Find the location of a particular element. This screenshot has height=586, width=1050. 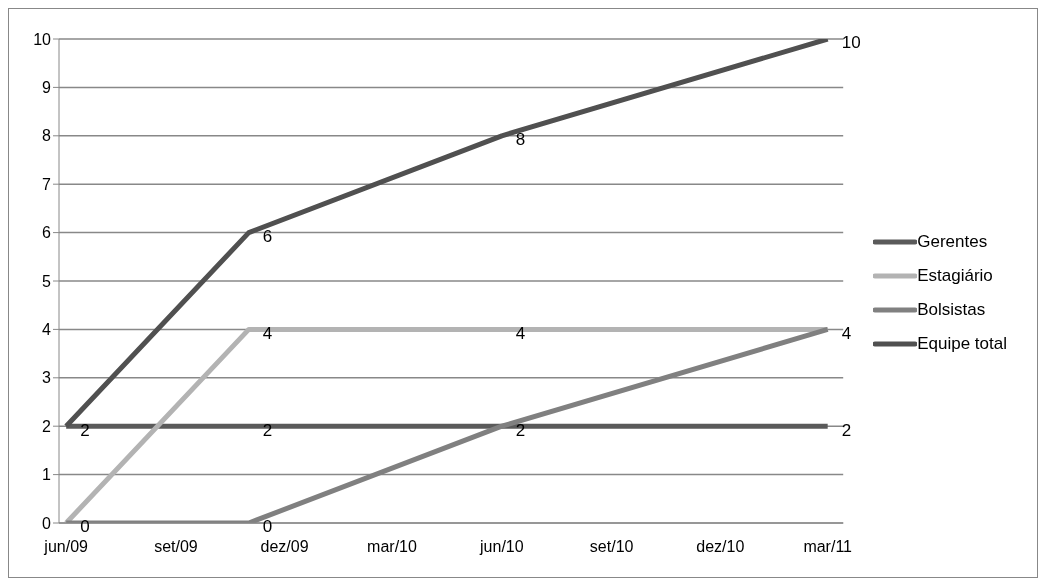

legend-label: Gerentes is located at coordinates (952, 242).